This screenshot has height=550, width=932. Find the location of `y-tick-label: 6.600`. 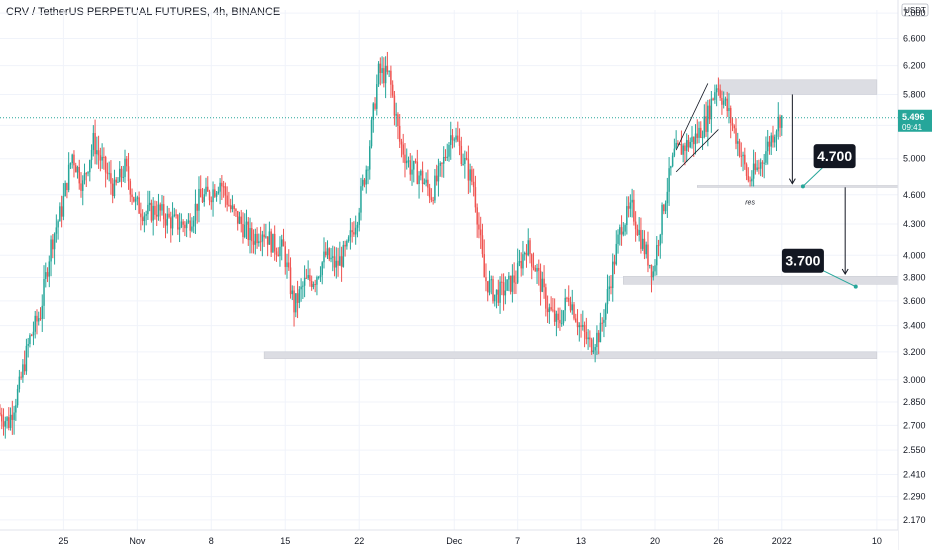

y-tick-label: 6.600 is located at coordinates (914, 39).